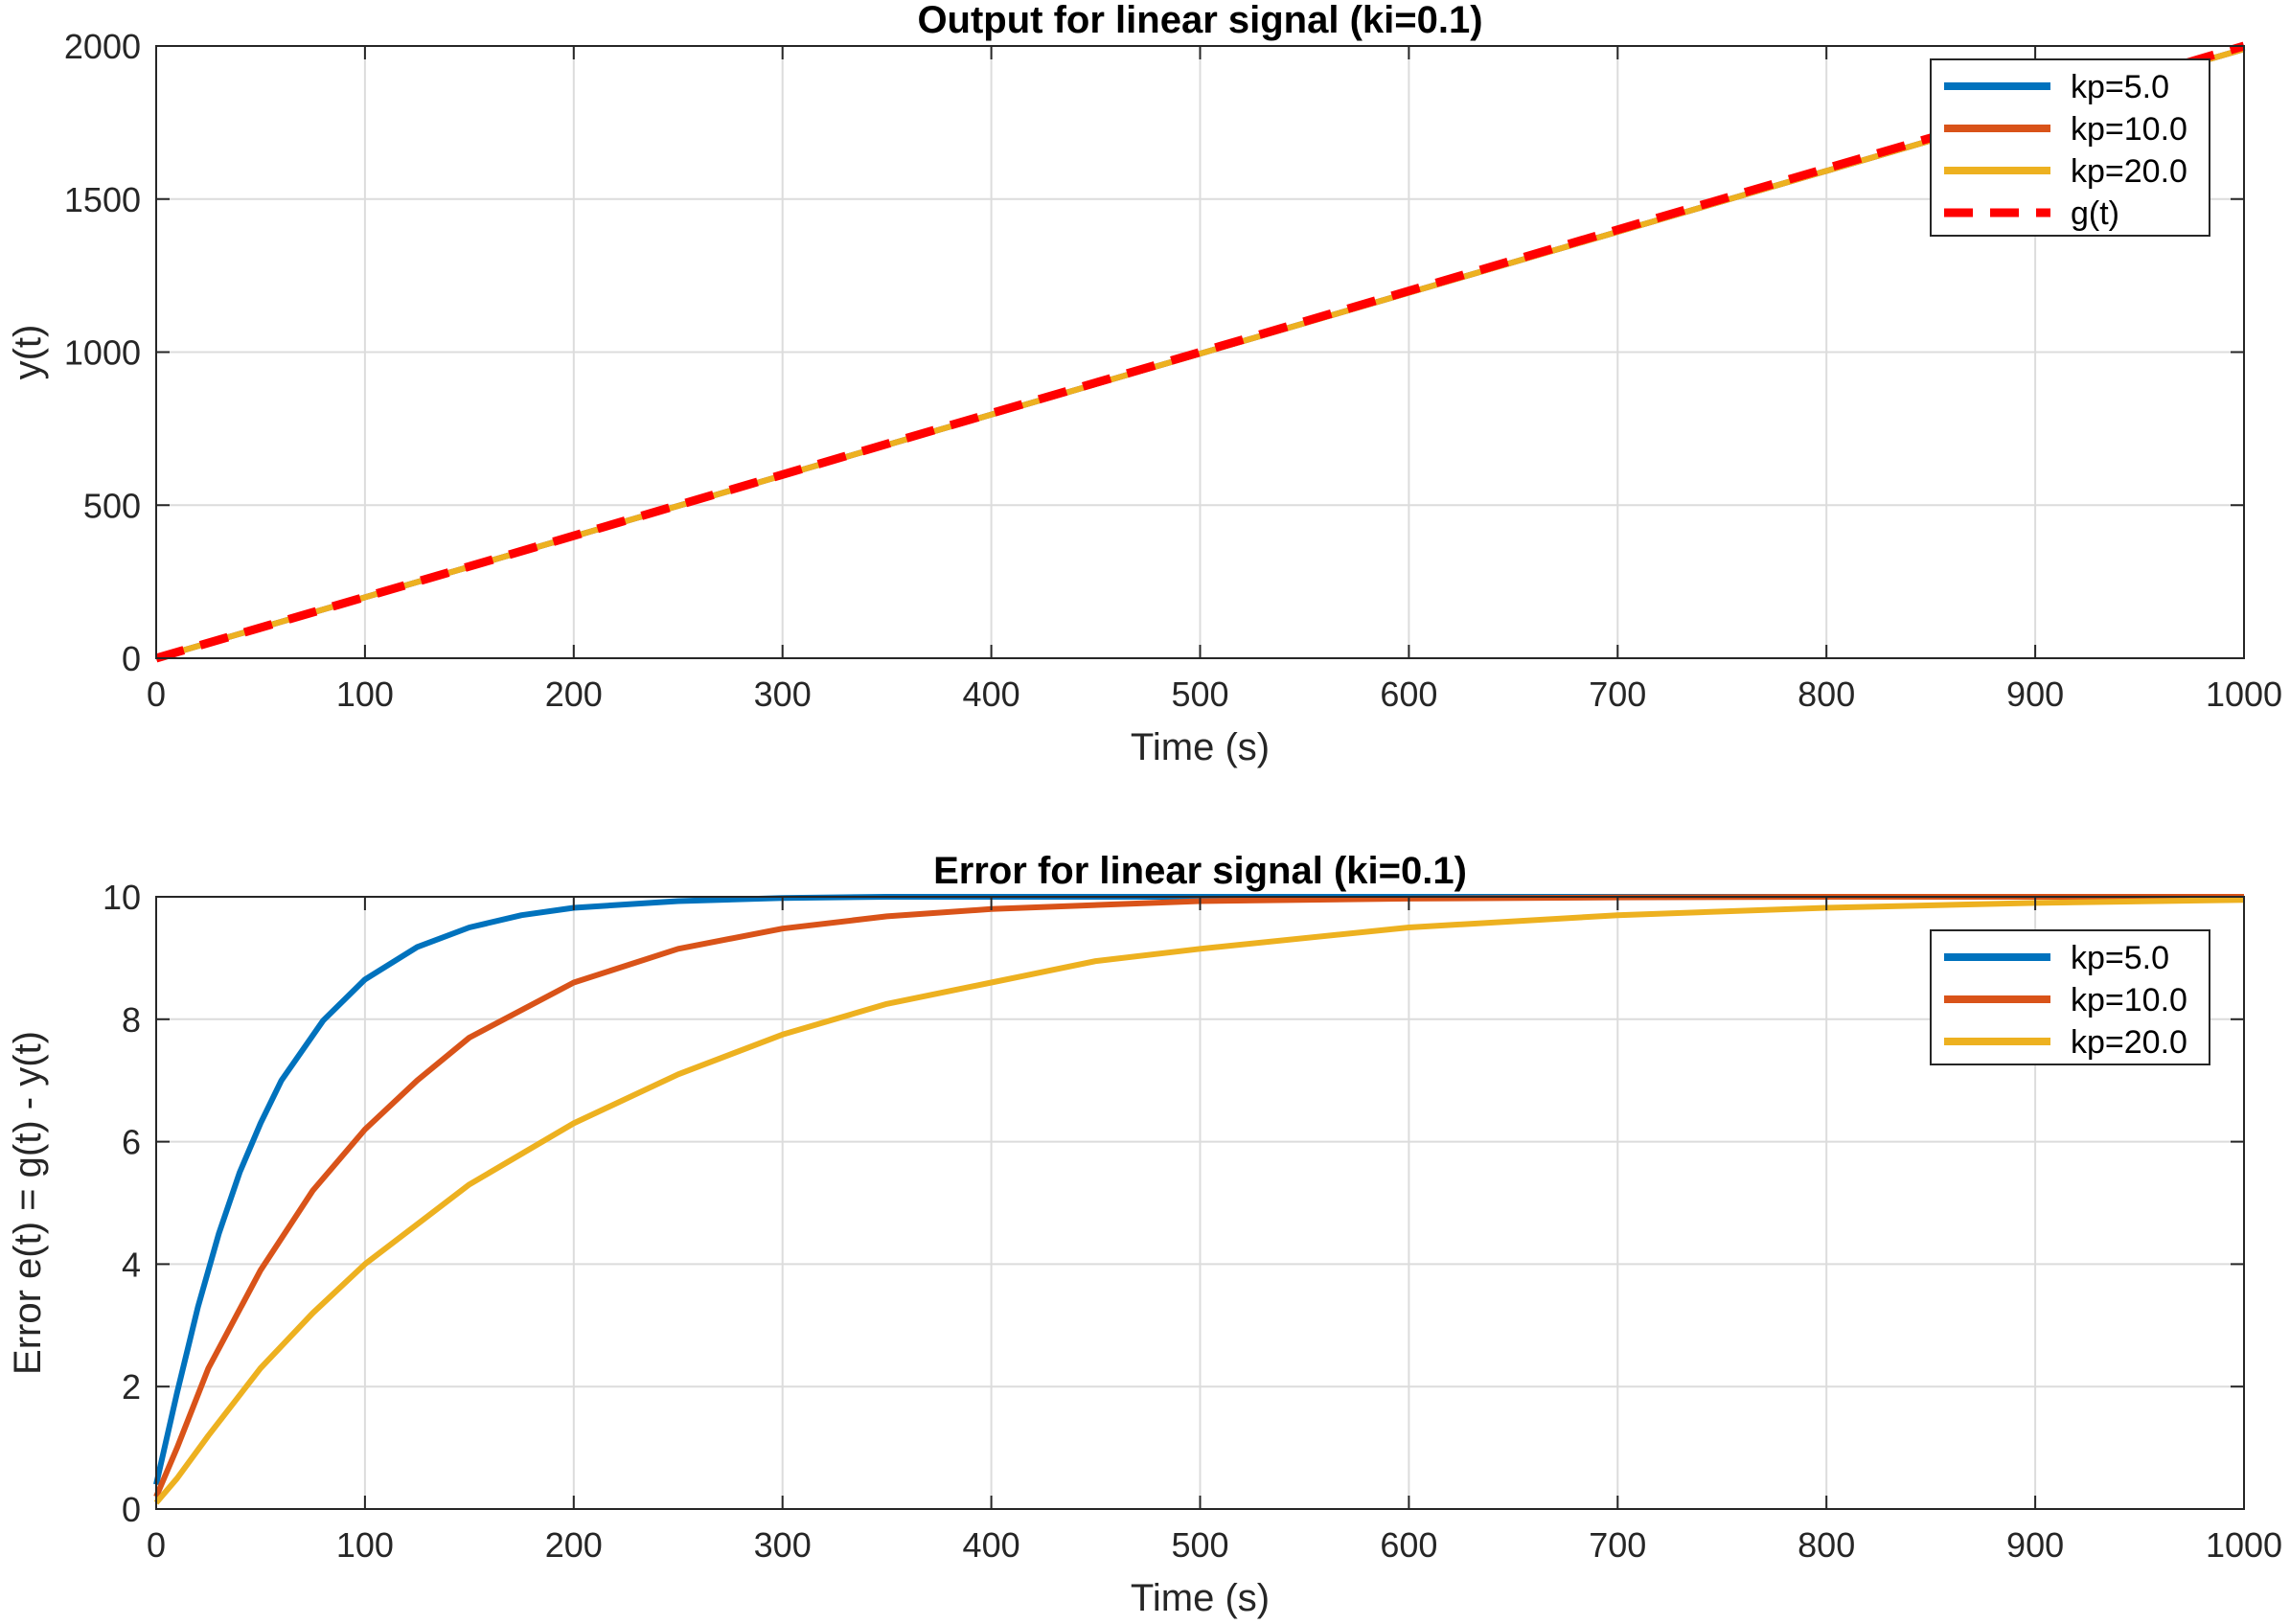  Describe the element at coordinates (2070, 997) in the screenshot. I see `error-chart-legend: kp=5.0 kp=10.0 kp=20.0` at that location.